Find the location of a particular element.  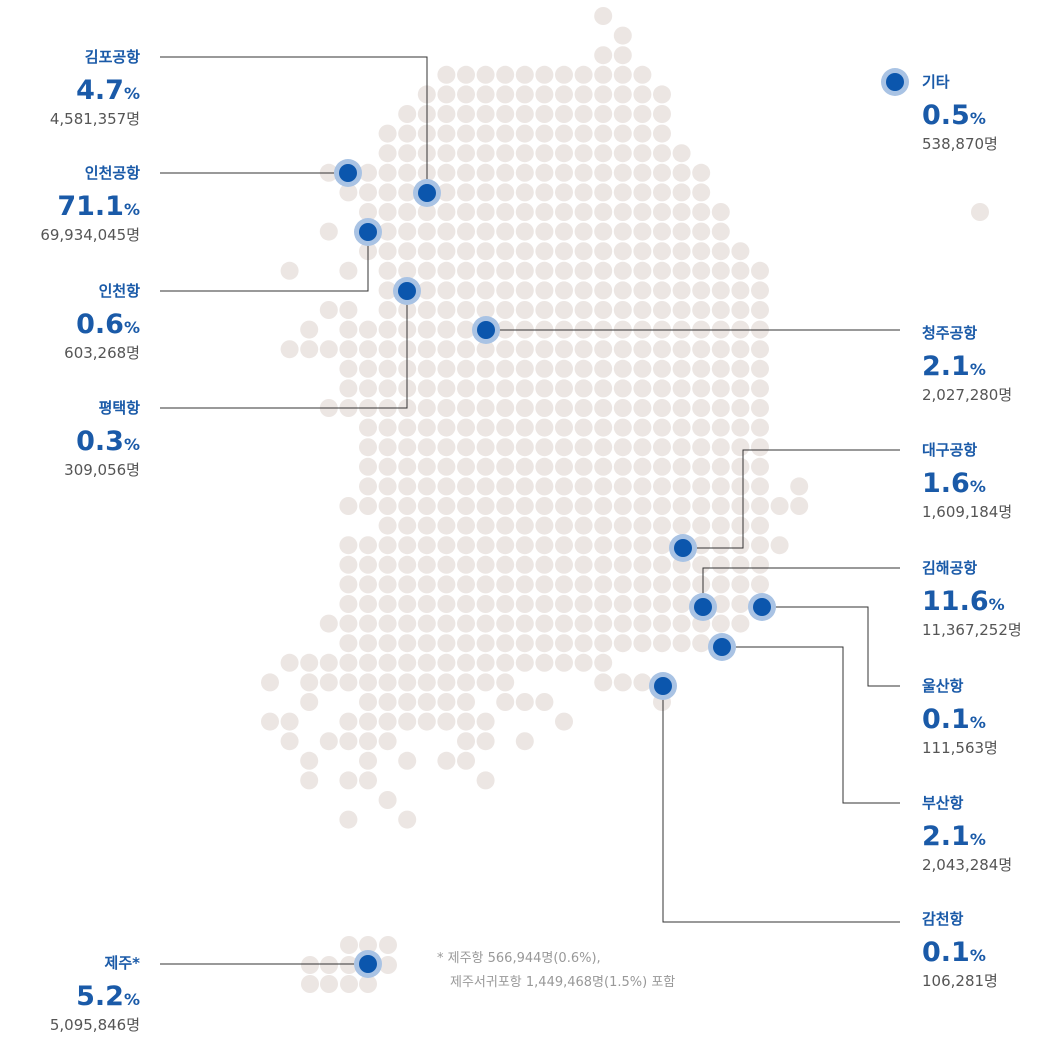

location-count: 11,367,252명 is located at coordinates (972, 630).